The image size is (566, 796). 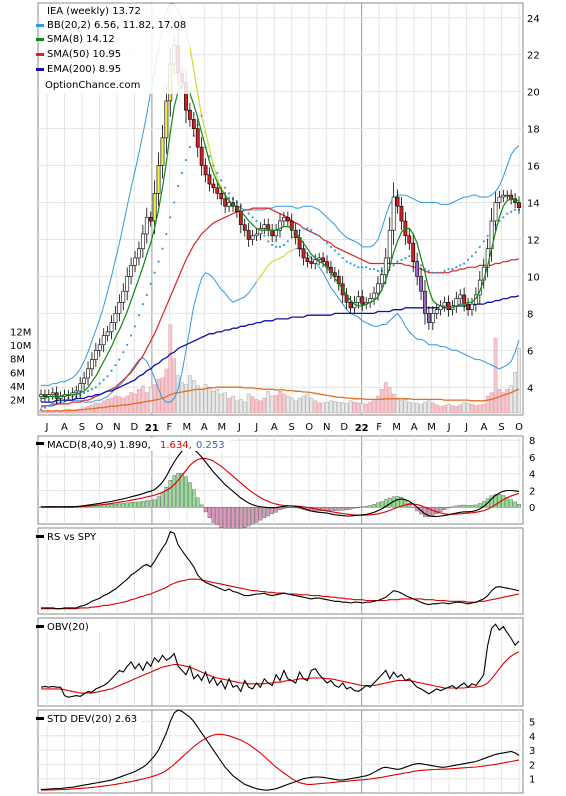 What do you see at coordinates (533, 56) in the screenshot?
I see `y-tick-label: 22` at bounding box center [533, 56].